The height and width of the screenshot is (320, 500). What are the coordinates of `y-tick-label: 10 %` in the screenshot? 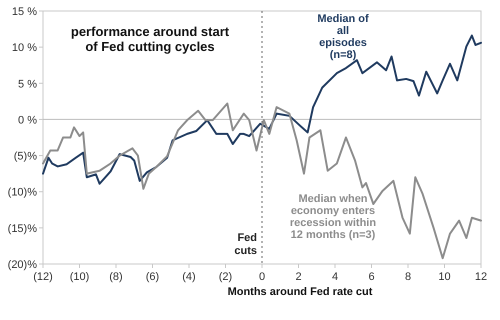 It's located at (25, 48).